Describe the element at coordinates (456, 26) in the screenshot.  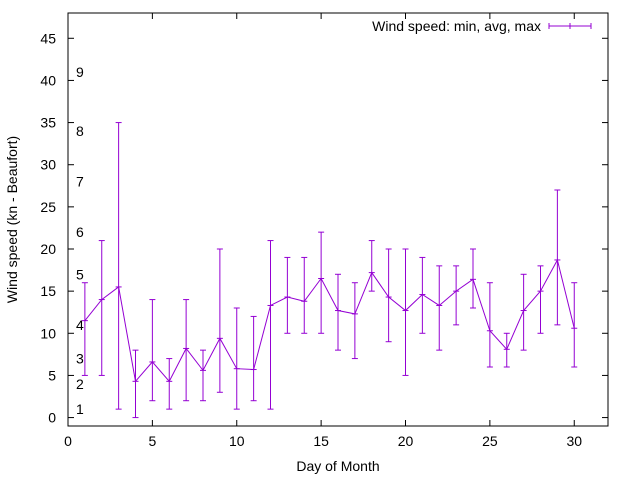
I see `legend-label: Wind speed: min, avg, max` at that location.